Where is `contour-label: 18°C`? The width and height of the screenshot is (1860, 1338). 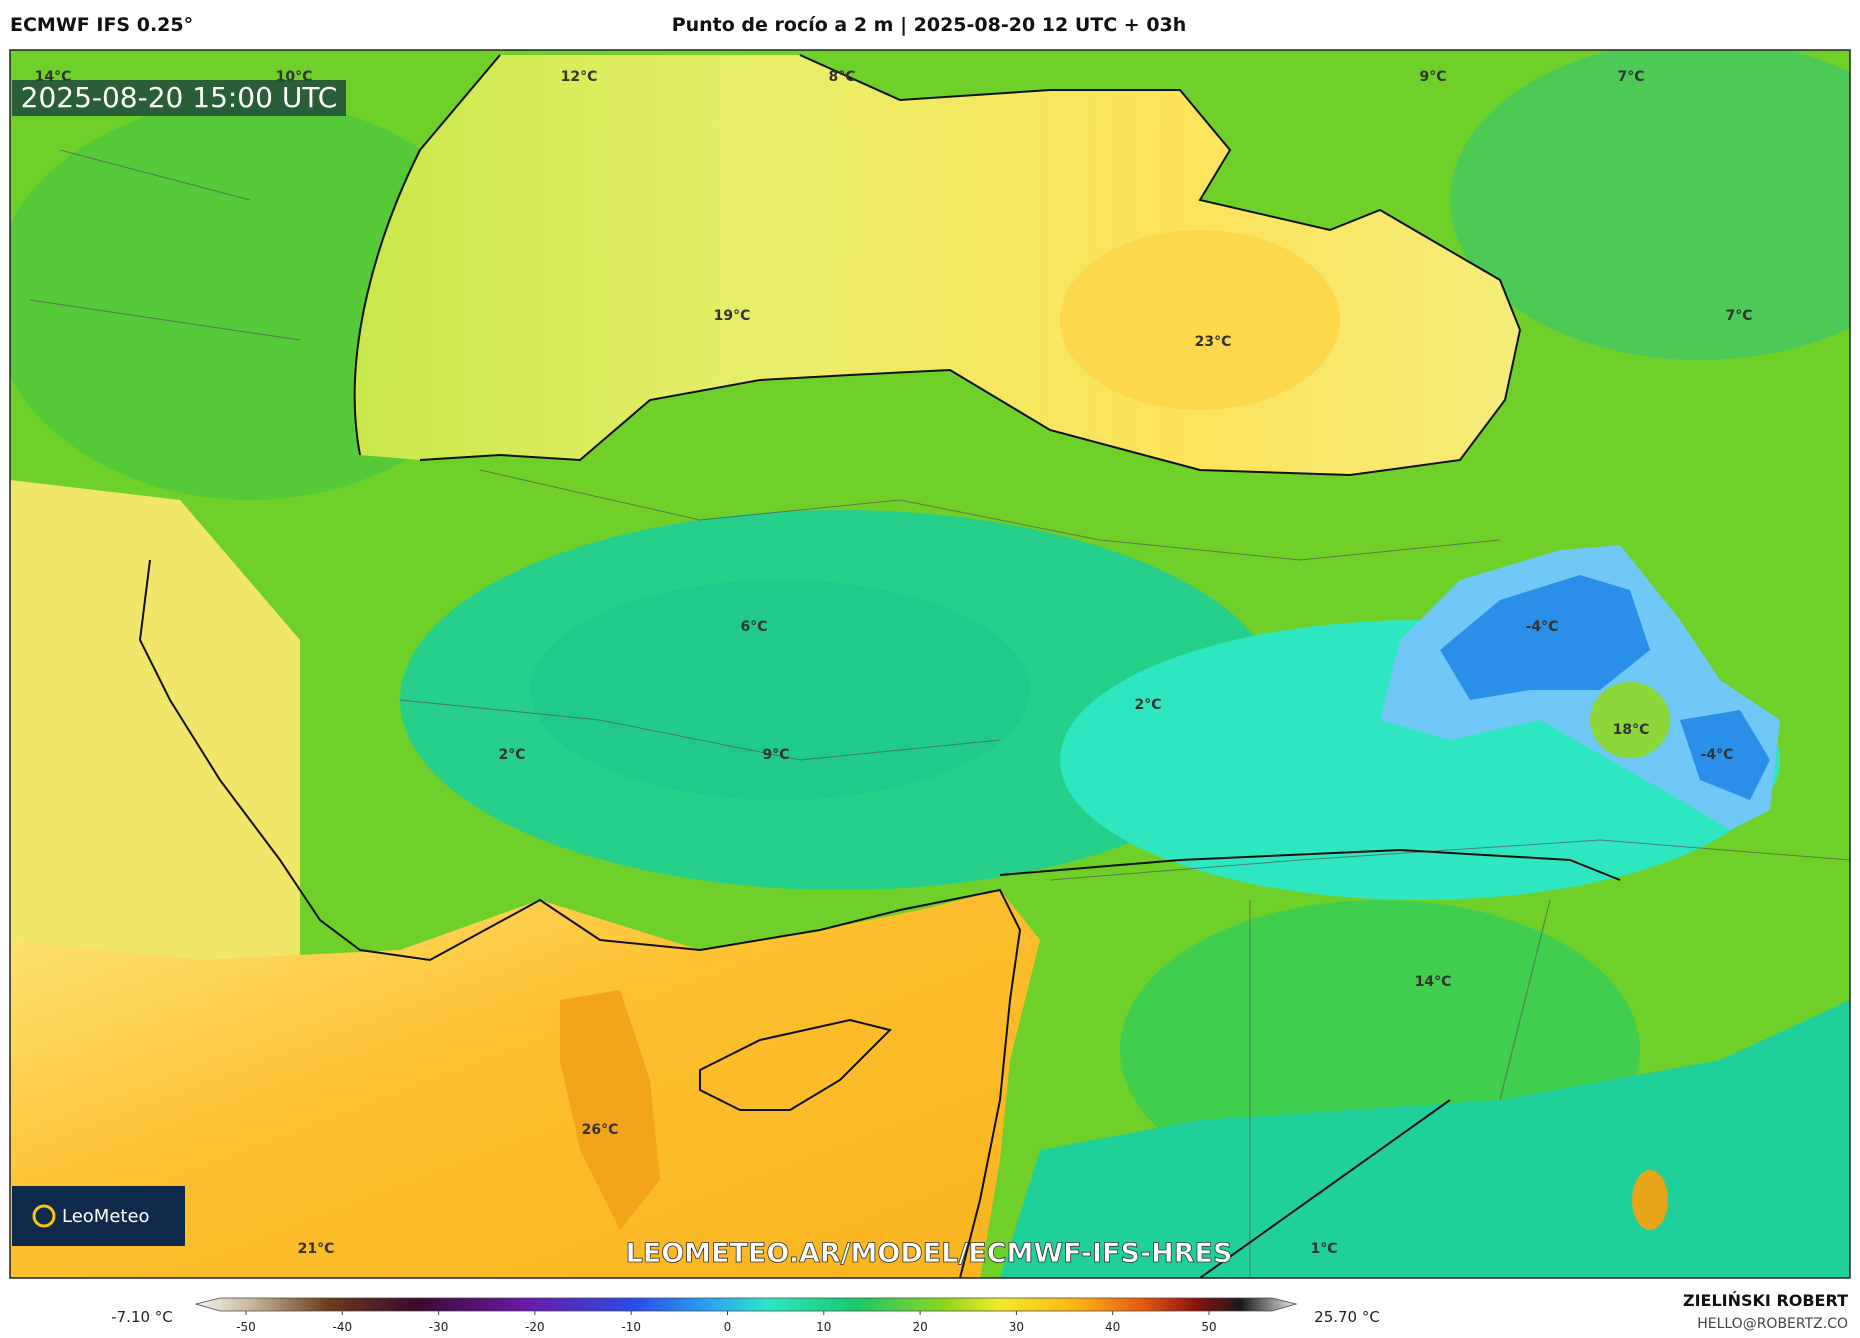 contour-label: 18°C is located at coordinates (1631, 730).